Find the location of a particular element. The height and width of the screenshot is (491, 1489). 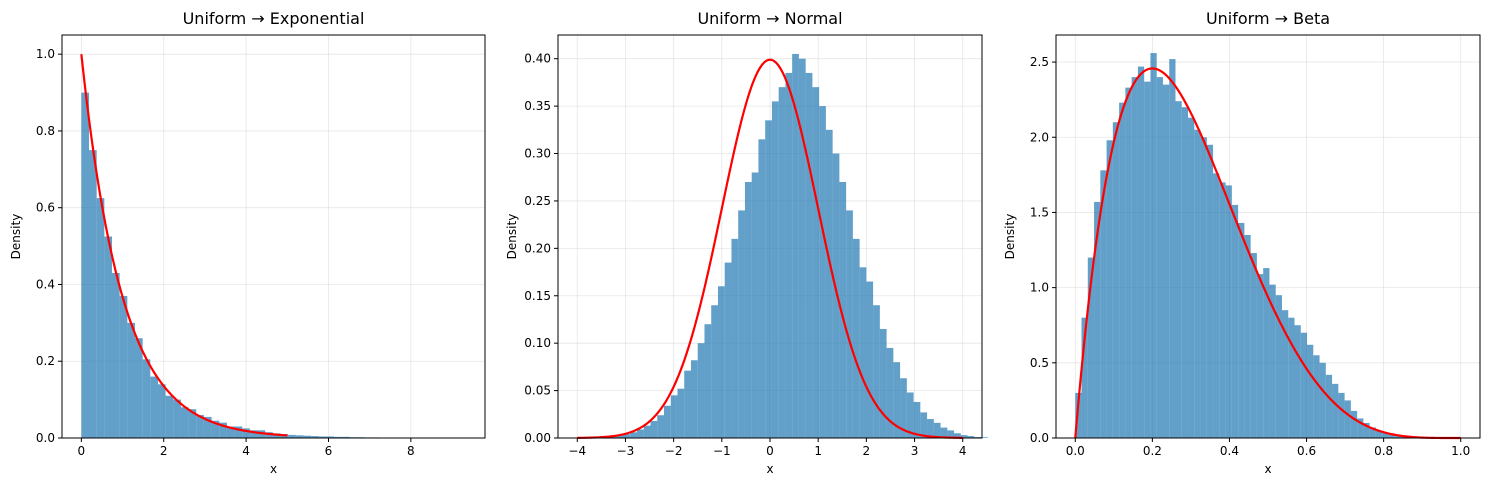

y-tick-label: 2.5 is located at coordinates (1039, 62).